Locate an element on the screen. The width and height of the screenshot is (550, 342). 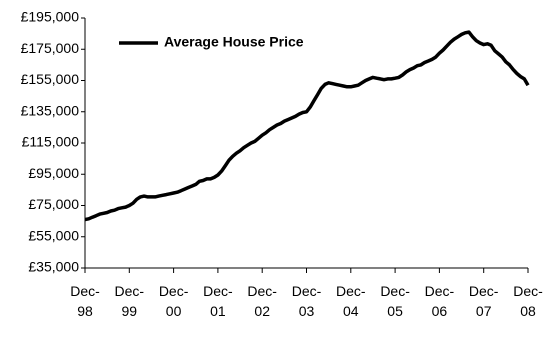
x-tick-label: Dec-07 is located at coordinates (484, 301).